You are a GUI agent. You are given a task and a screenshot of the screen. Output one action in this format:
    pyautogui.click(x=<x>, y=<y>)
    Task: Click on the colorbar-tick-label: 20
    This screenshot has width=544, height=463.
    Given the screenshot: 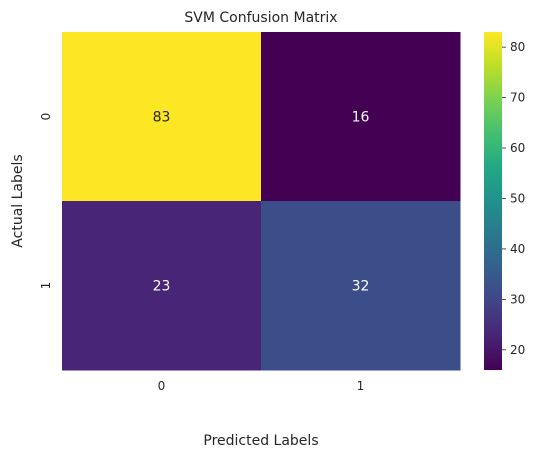 What is the action you would take?
    pyautogui.click(x=517, y=350)
    